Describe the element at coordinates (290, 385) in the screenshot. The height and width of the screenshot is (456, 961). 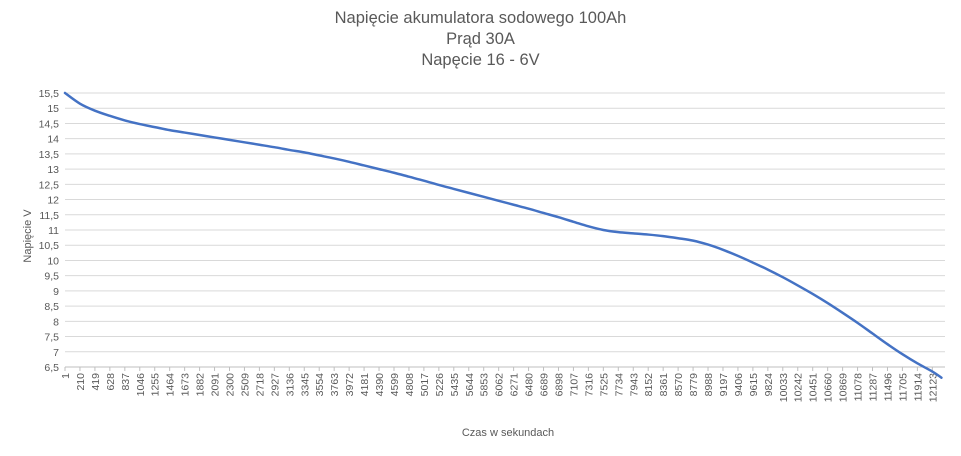
I see `x-tick-label: 3136` at that location.